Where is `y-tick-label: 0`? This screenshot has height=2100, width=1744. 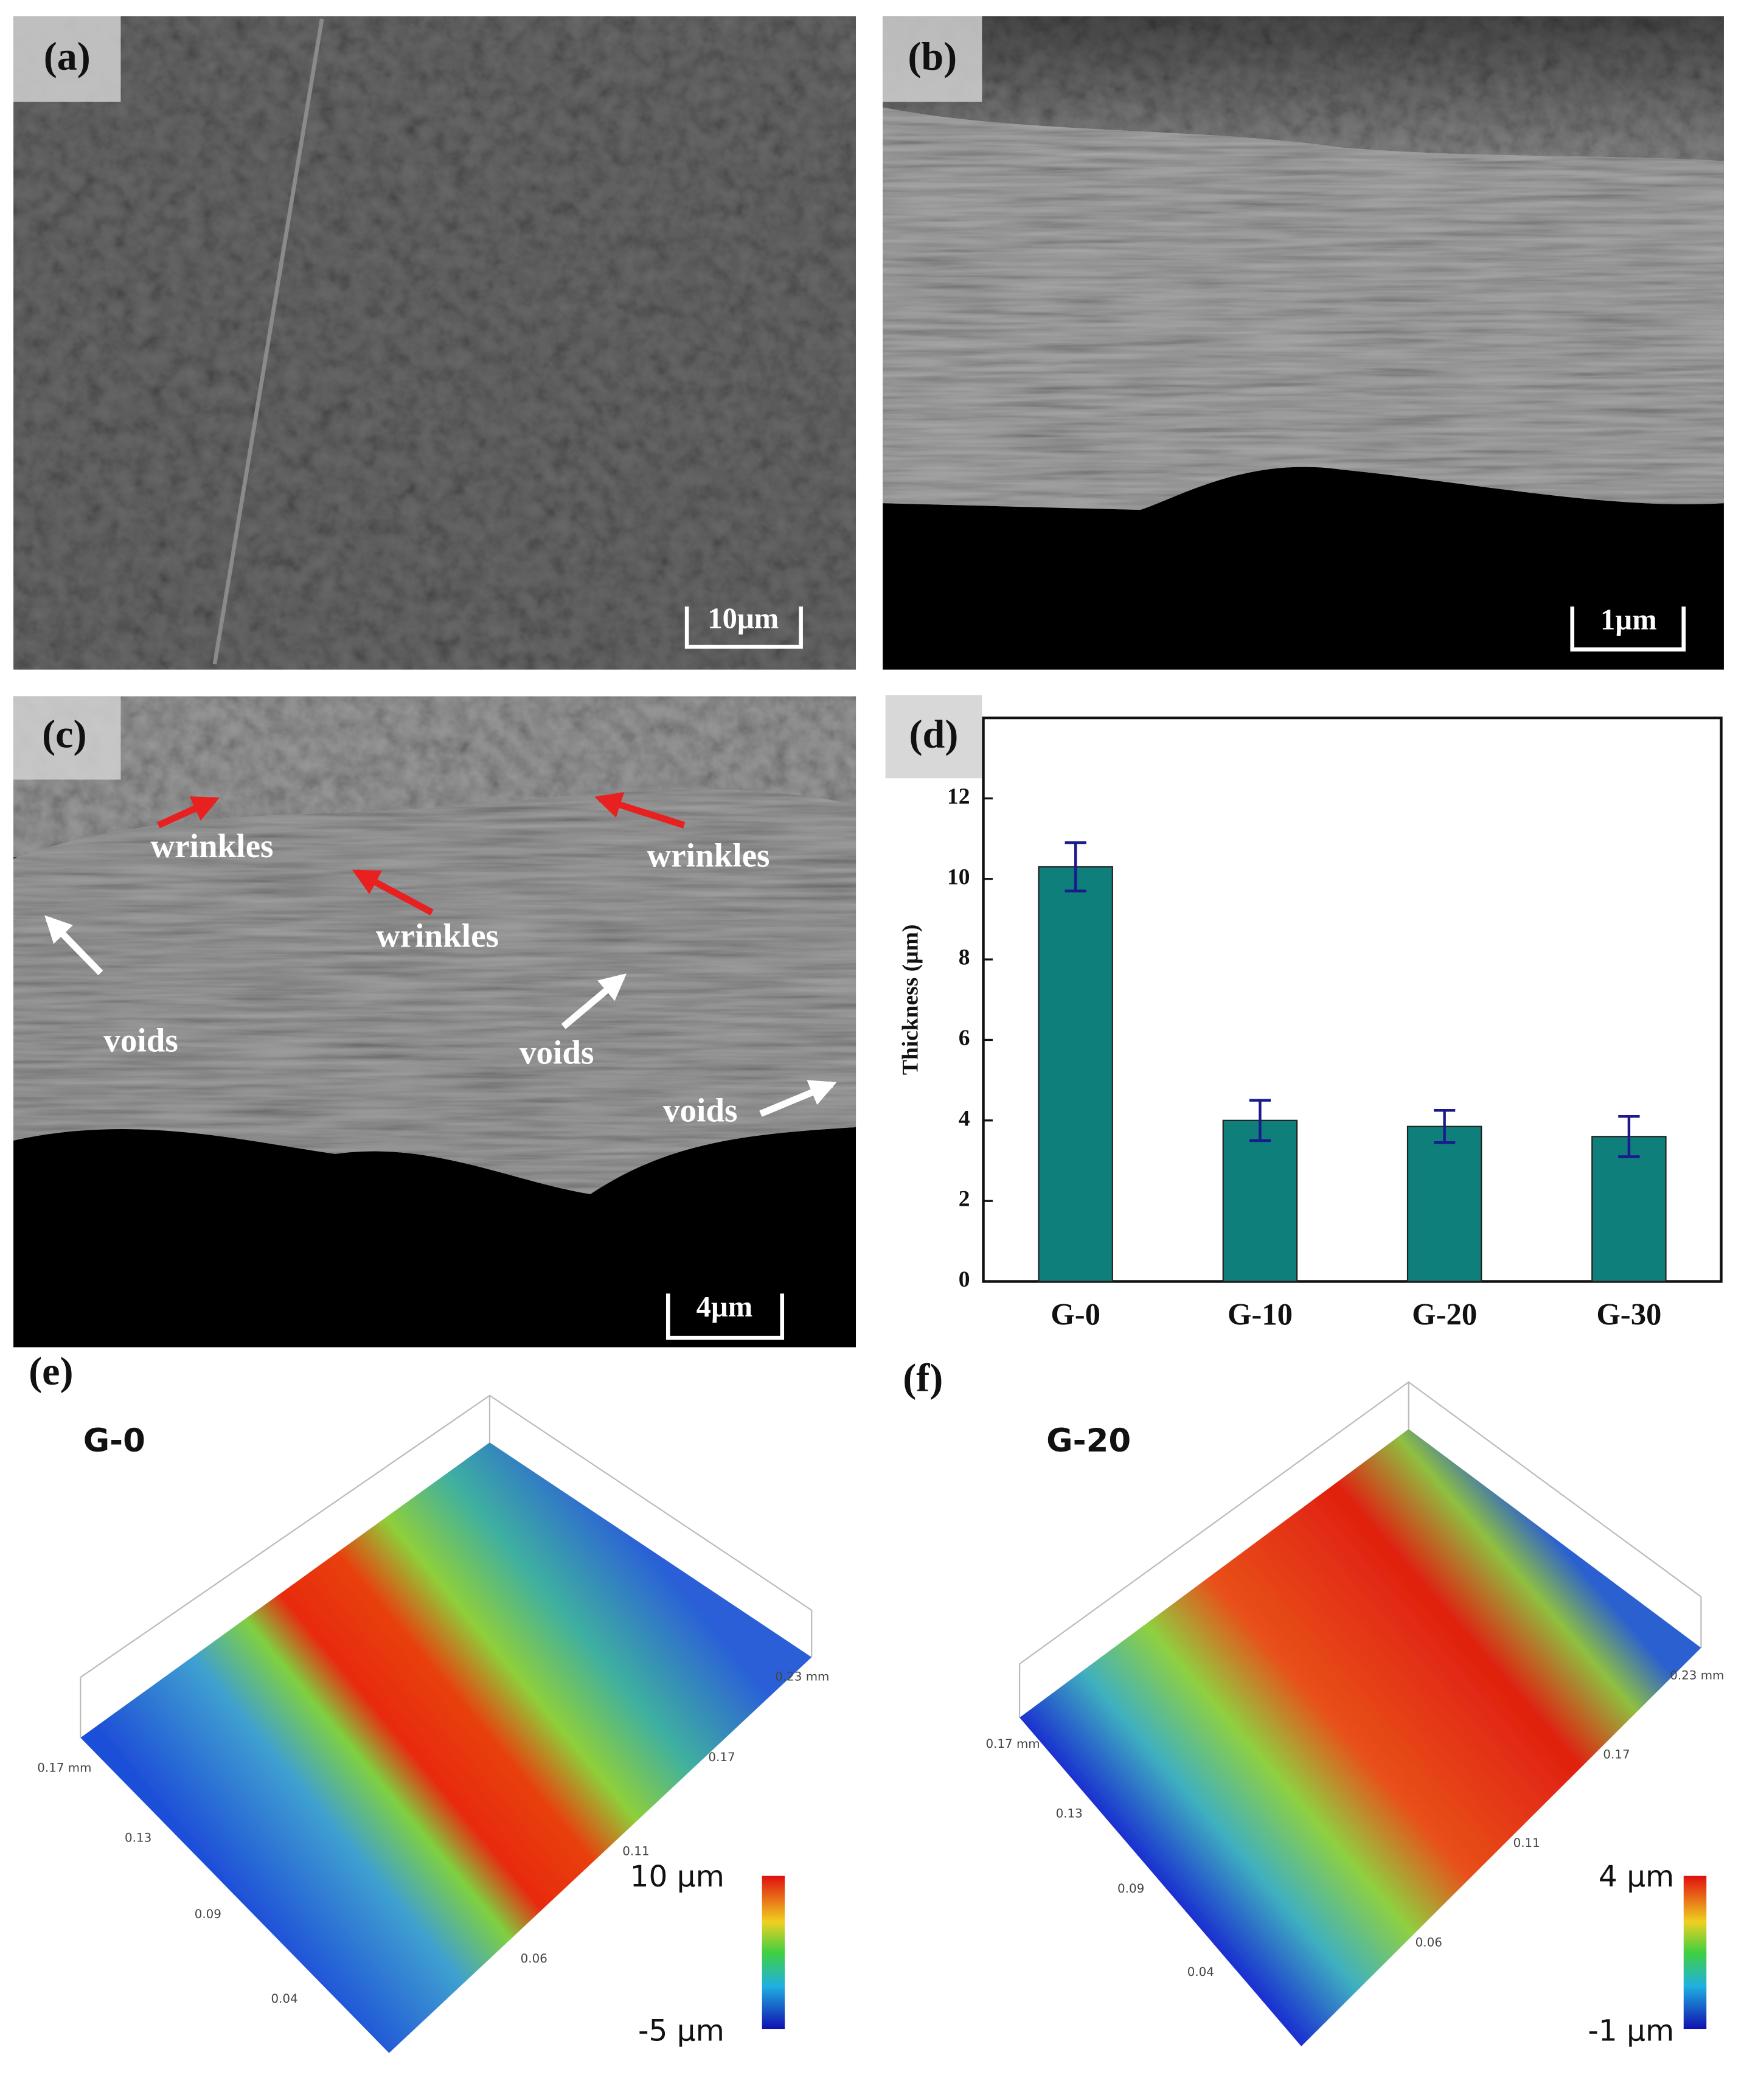 y-tick-label: 0 is located at coordinates (964, 1279).